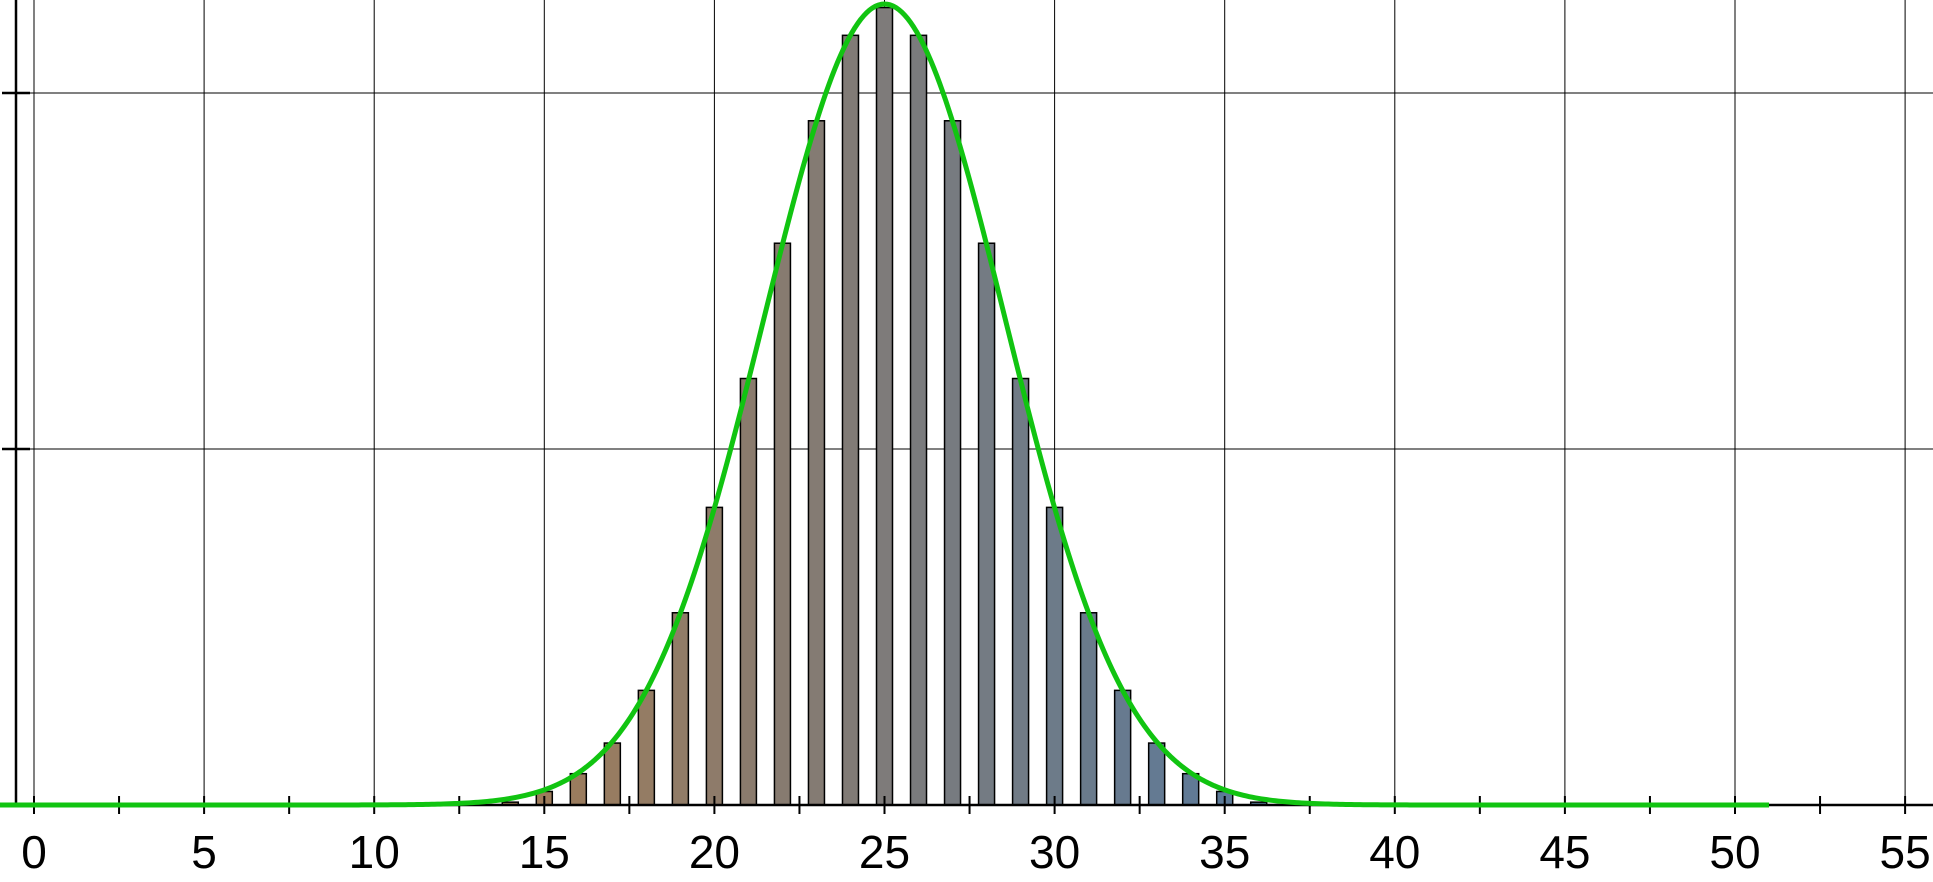 The height and width of the screenshot is (882, 1933). I want to click on x-tick-label: 25, so click(884, 852).